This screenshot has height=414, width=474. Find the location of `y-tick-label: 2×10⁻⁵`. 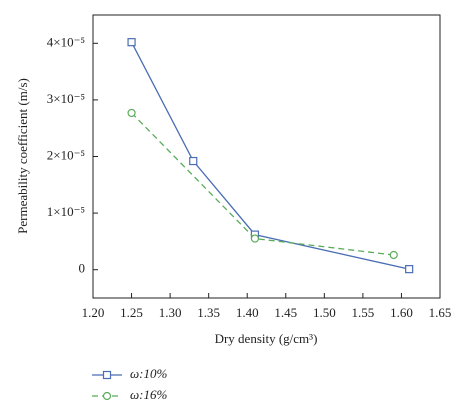

y-tick-label: 2×10⁻⁵ is located at coordinates (66, 154).